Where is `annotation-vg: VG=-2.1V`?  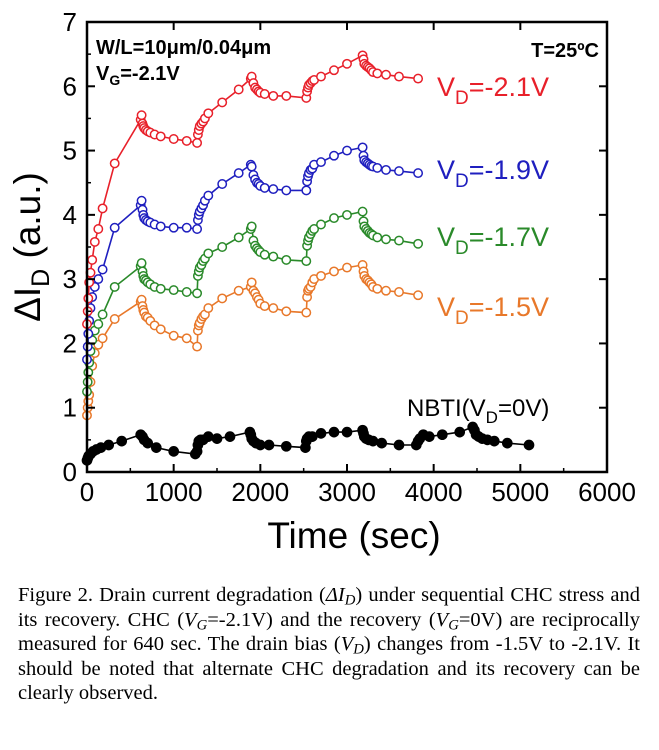
annotation-vg: VG=-2.1V is located at coordinates (138, 75).